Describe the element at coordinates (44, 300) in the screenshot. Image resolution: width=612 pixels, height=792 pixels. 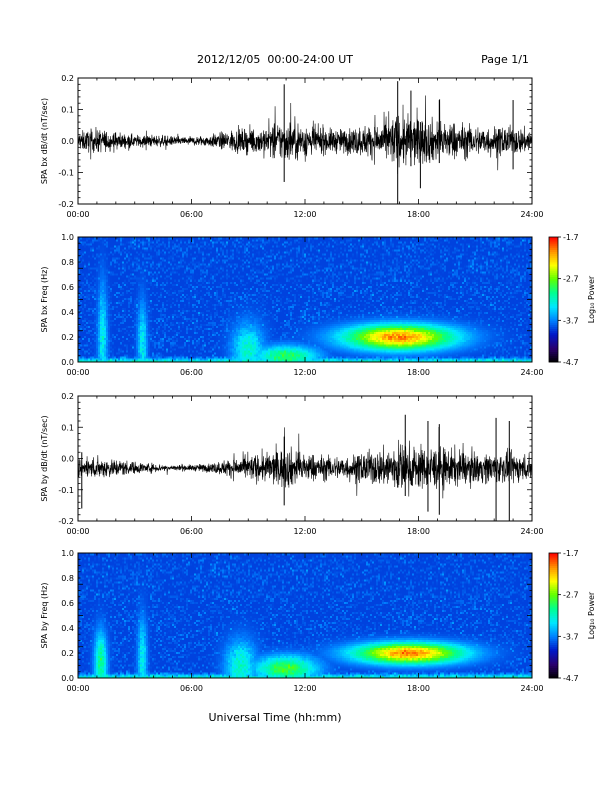
I see `y-axis-label: SPA bx Freq (Hz)` at that location.